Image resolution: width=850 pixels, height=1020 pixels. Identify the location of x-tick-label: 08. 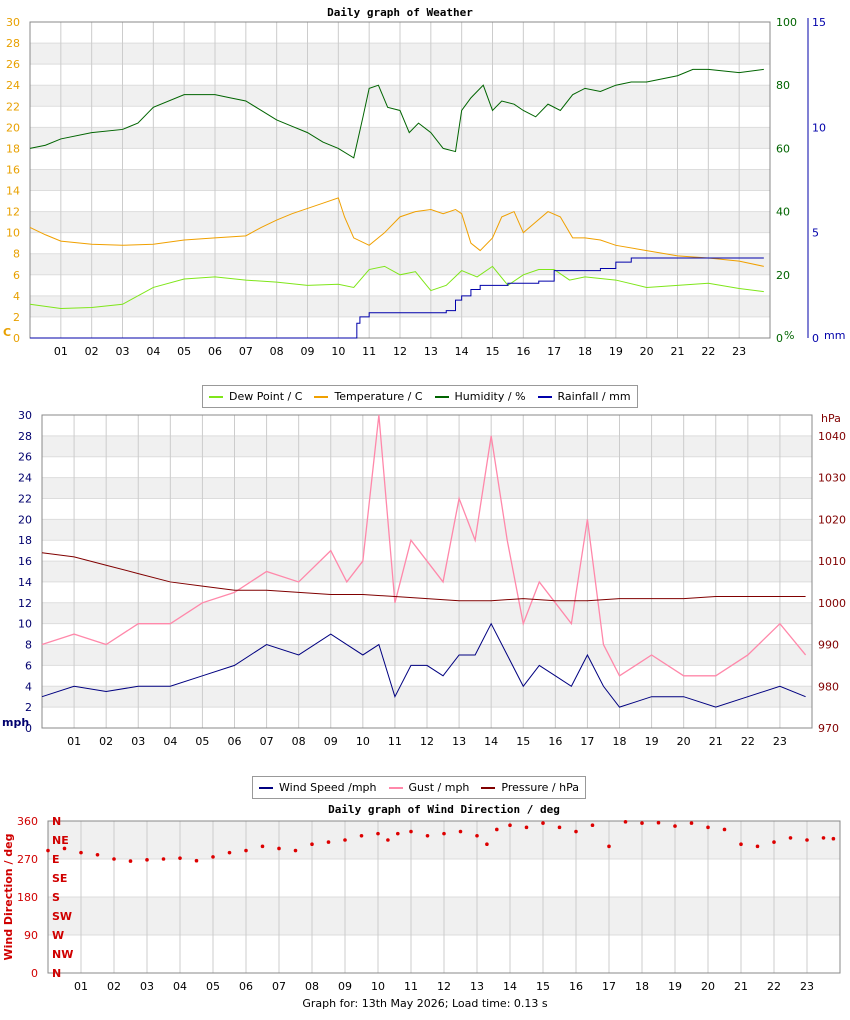
(299, 741).